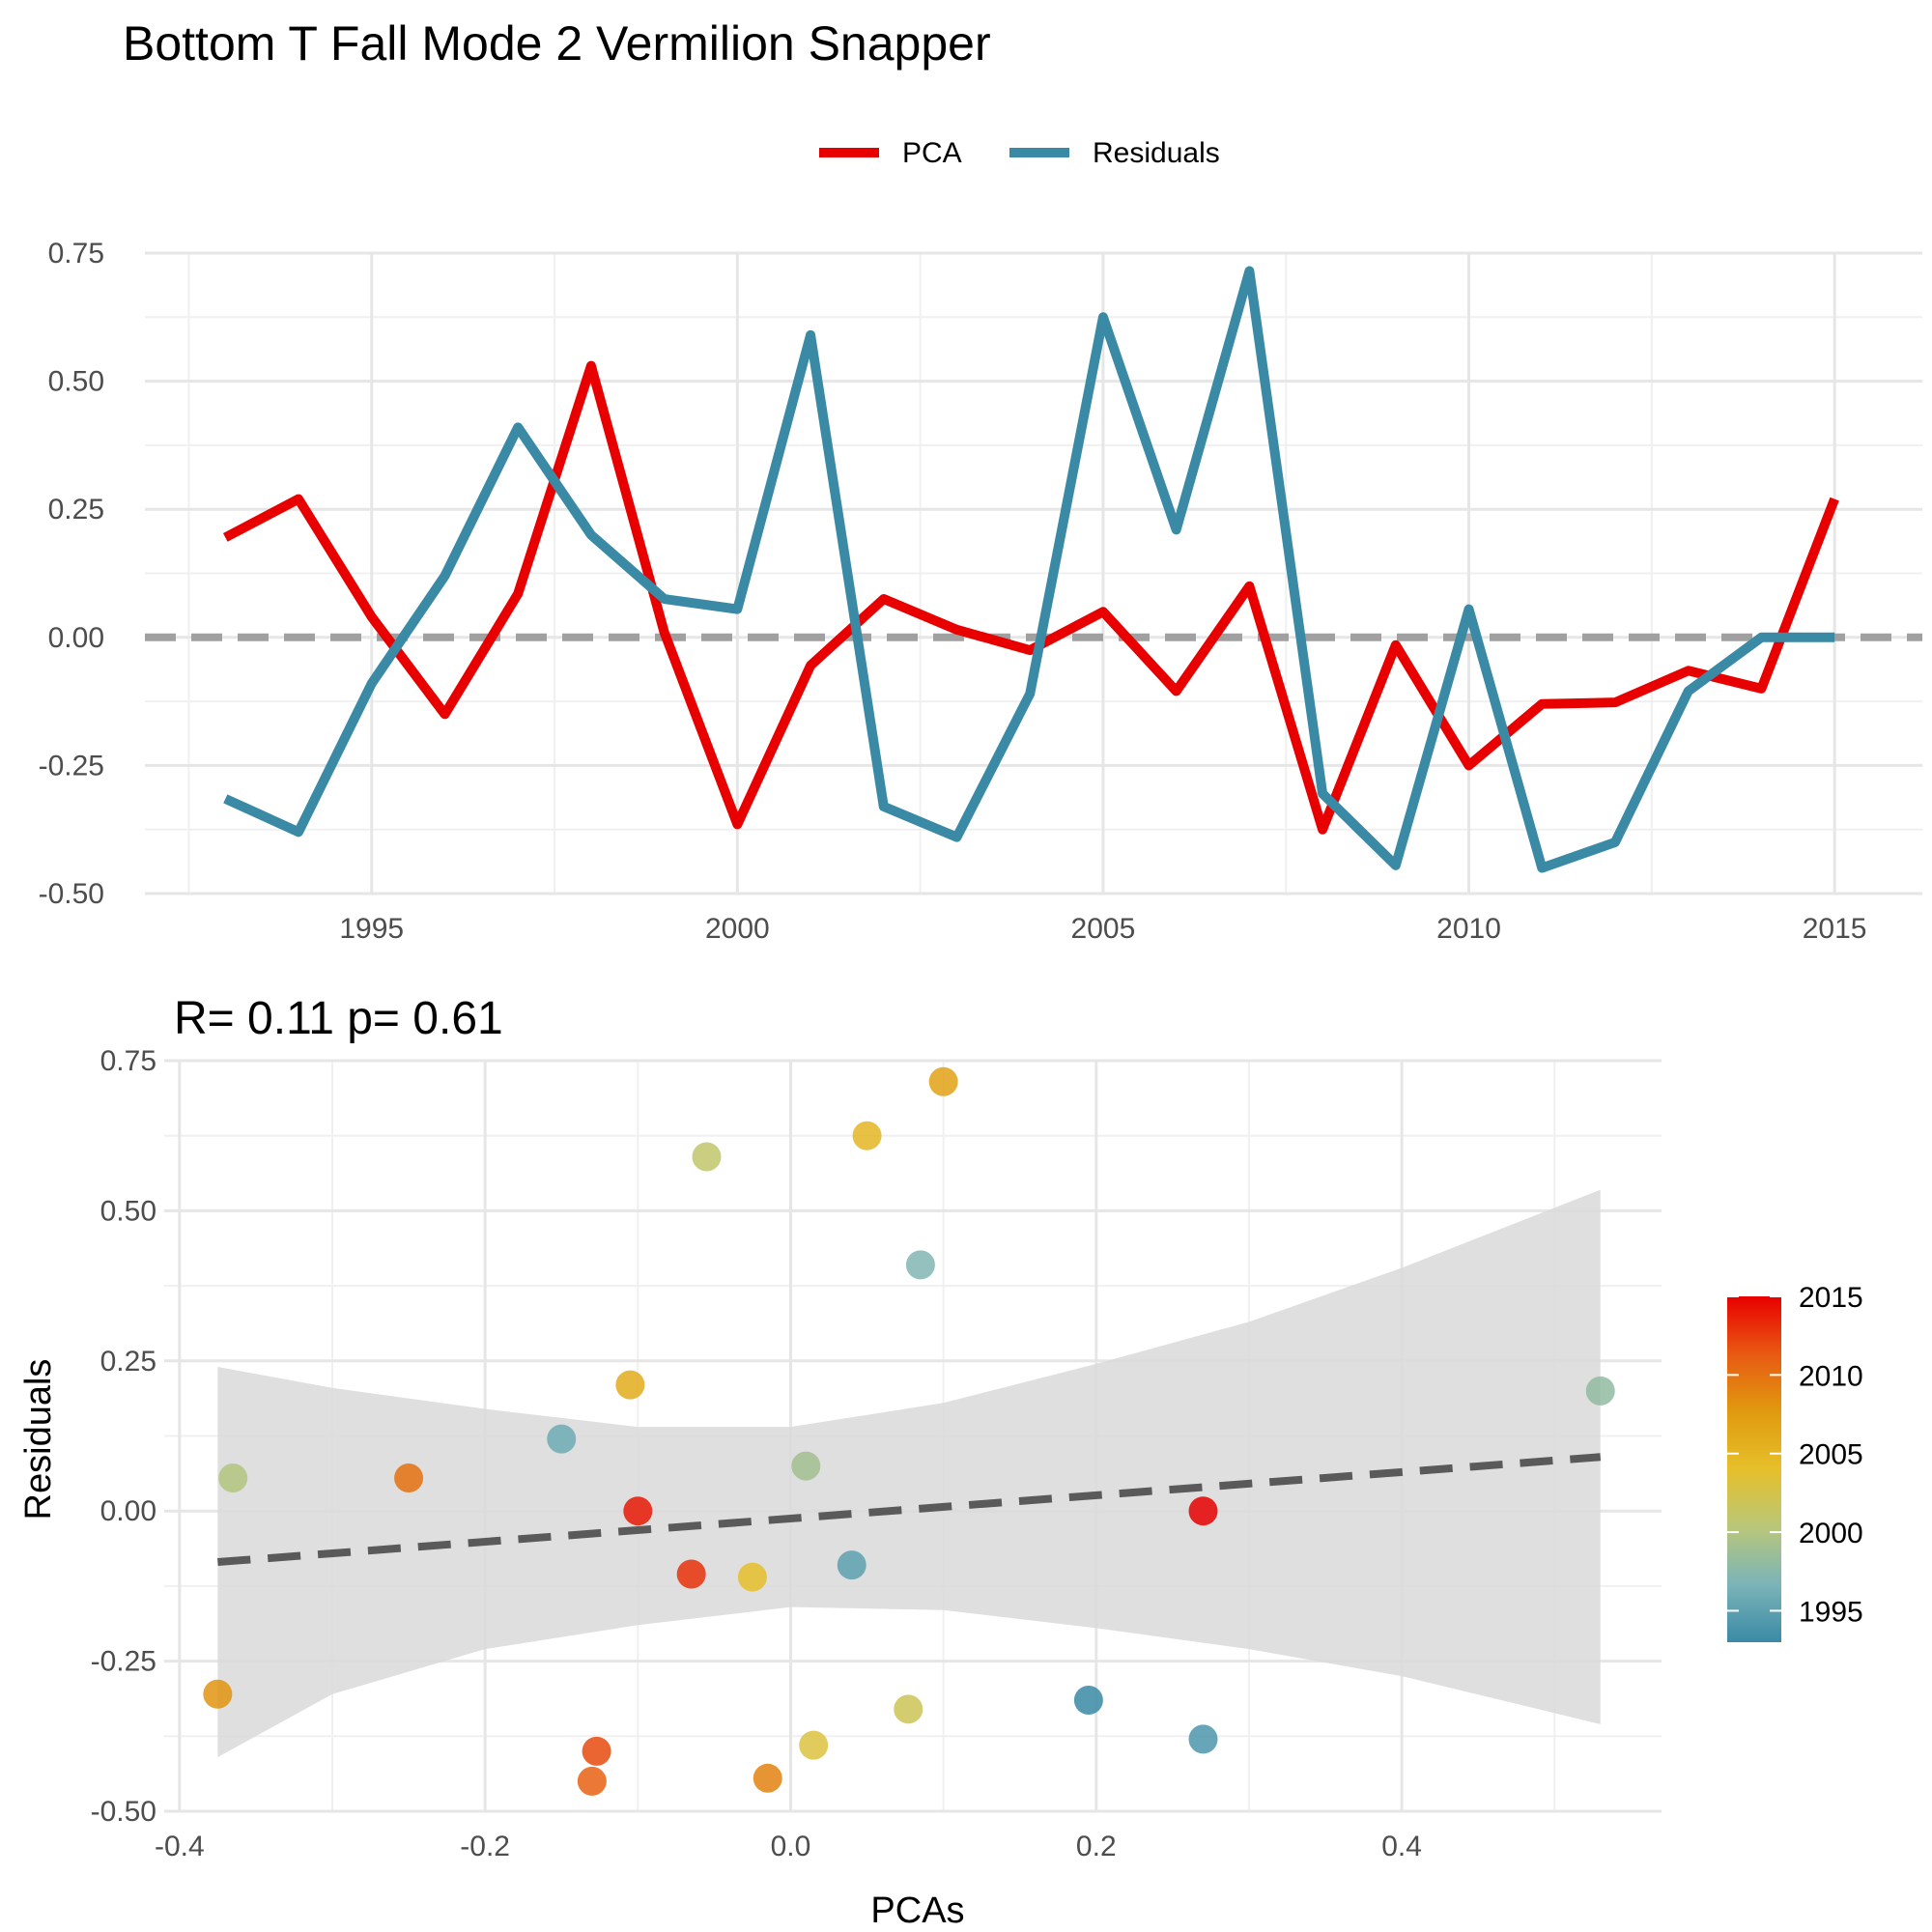 The image size is (1932, 1932). Describe the element at coordinates (76, 510) in the screenshot. I see `line-chart-y-tick-label: 0.25` at that location.